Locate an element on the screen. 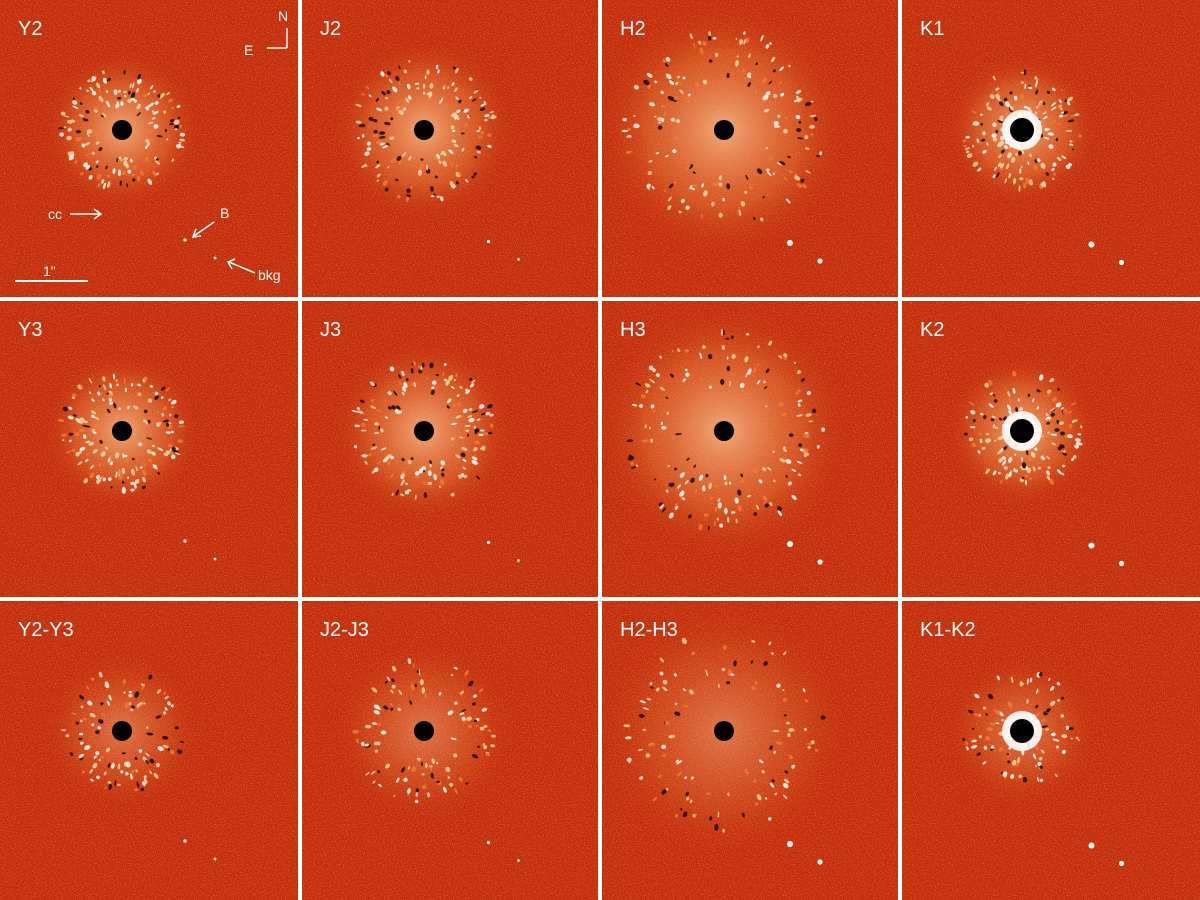  companion-b is located at coordinates (1091, 545).